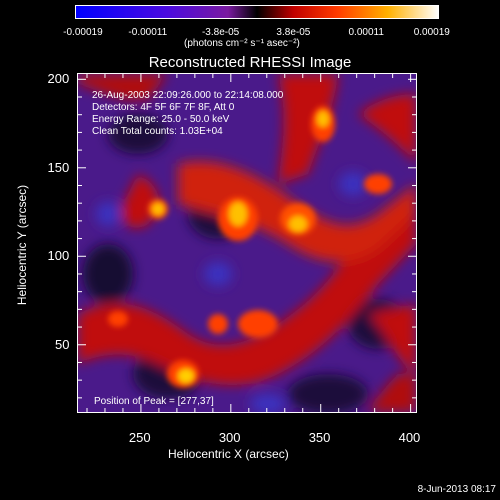 This screenshot has width=500, height=500. I want to click on x-tick-label: 350, so click(319, 437).